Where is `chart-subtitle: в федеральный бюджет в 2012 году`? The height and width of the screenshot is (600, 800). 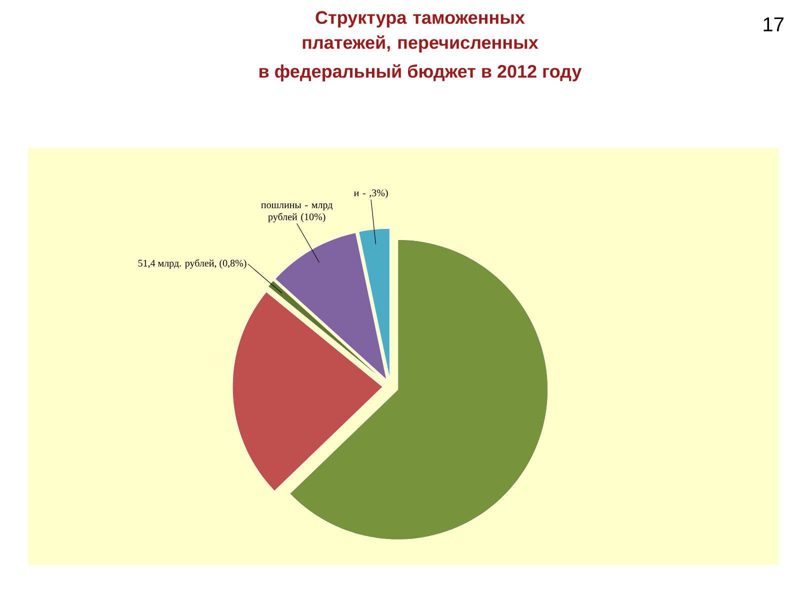 chart-subtitle: в федеральный бюджет в 2012 году is located at coordinates (421, 73).